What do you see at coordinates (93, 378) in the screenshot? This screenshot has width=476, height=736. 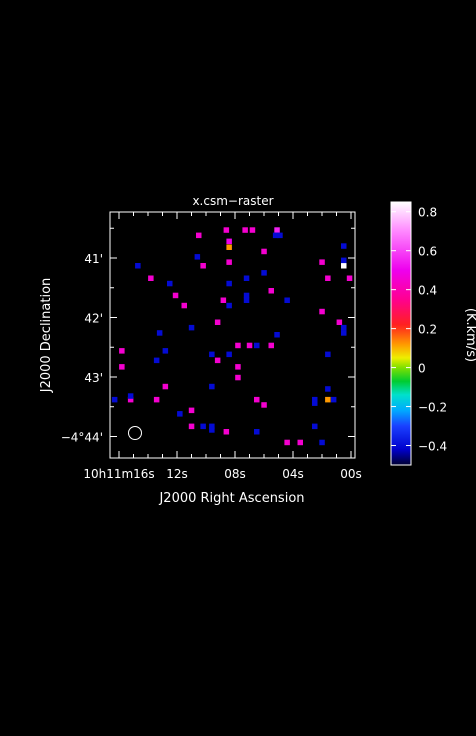 I see `dec-tick-label: 43'` at bounding box center [93, 378].